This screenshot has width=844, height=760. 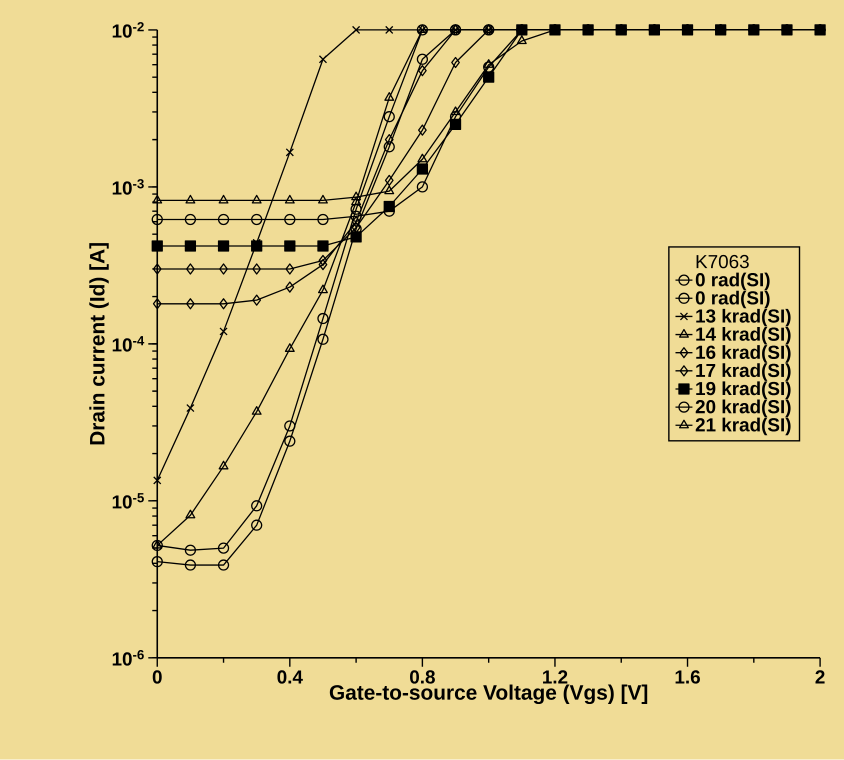 I want to click on x-axis-title: Gate-to-source Voltage (Vgs) [V], so click(x=489, y=694).